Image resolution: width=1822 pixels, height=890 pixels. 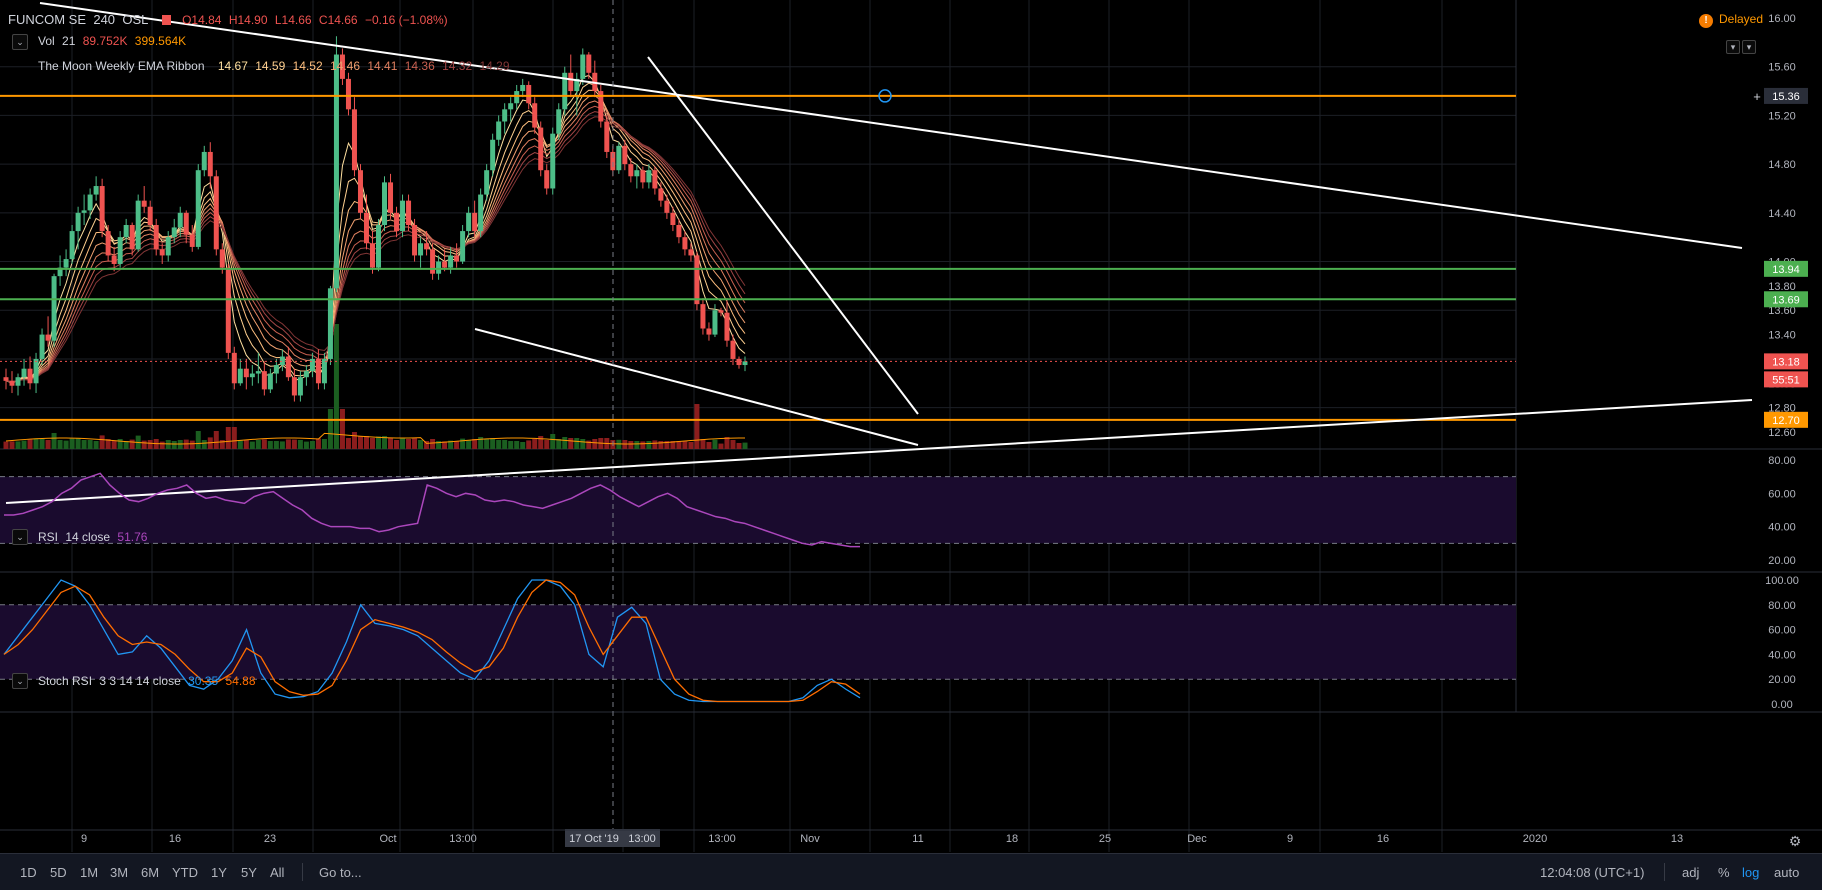 I want to click on timeframe-5y: 5Y, so click(x=249, y=872).